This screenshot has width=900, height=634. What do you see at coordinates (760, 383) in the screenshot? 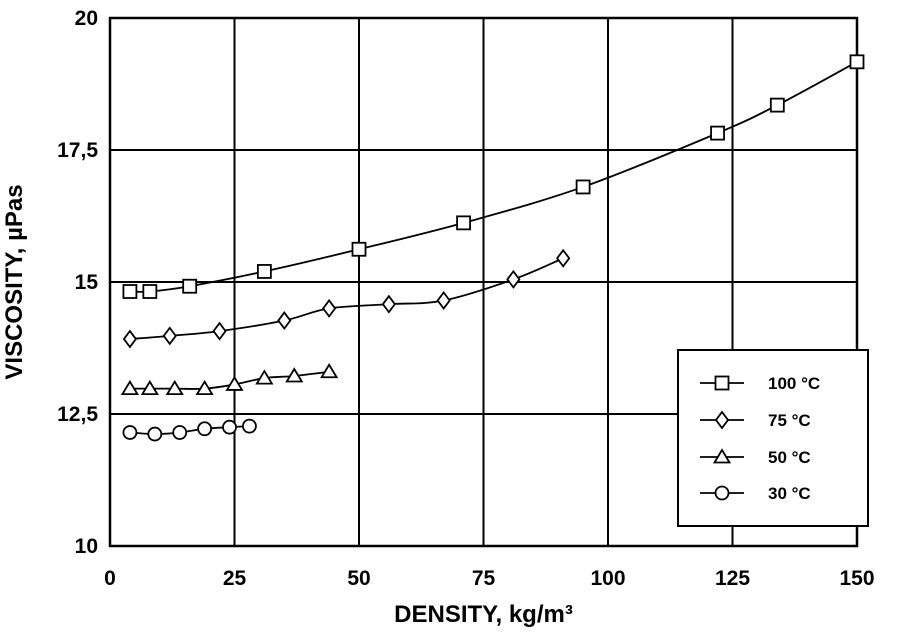
I see `legend-item: 100 °C` at bounding box center [760, 383].